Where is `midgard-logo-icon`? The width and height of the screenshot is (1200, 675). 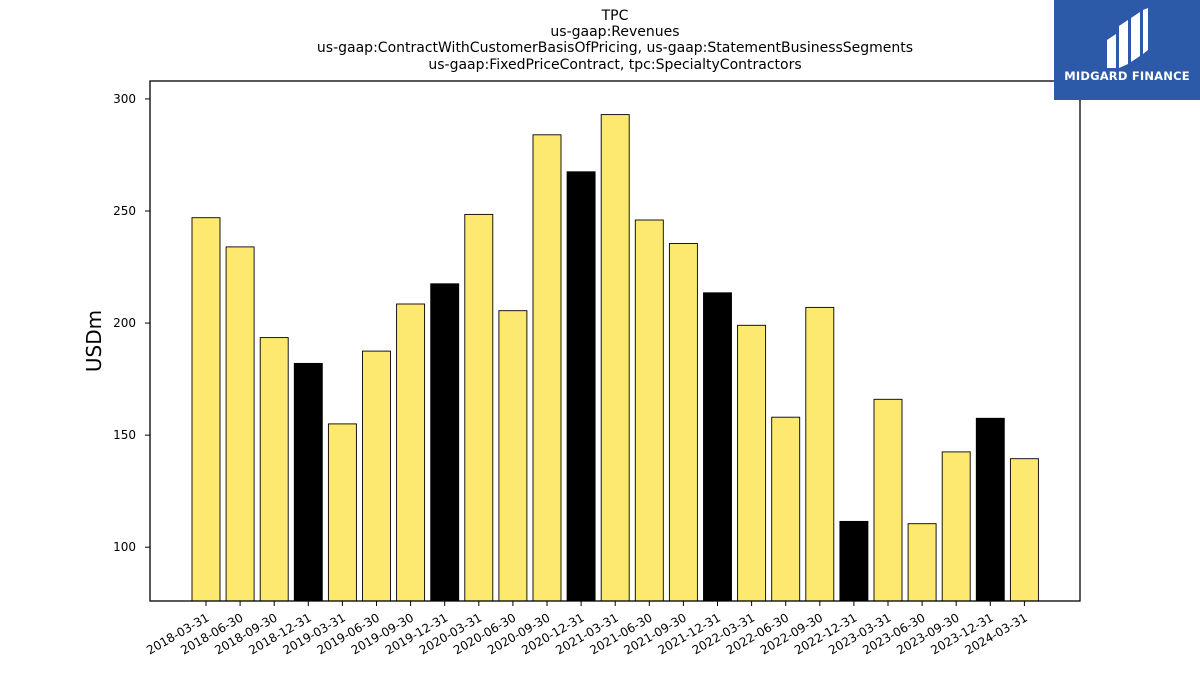
midgard-logo-icon is located at coordinates (1127, 38).